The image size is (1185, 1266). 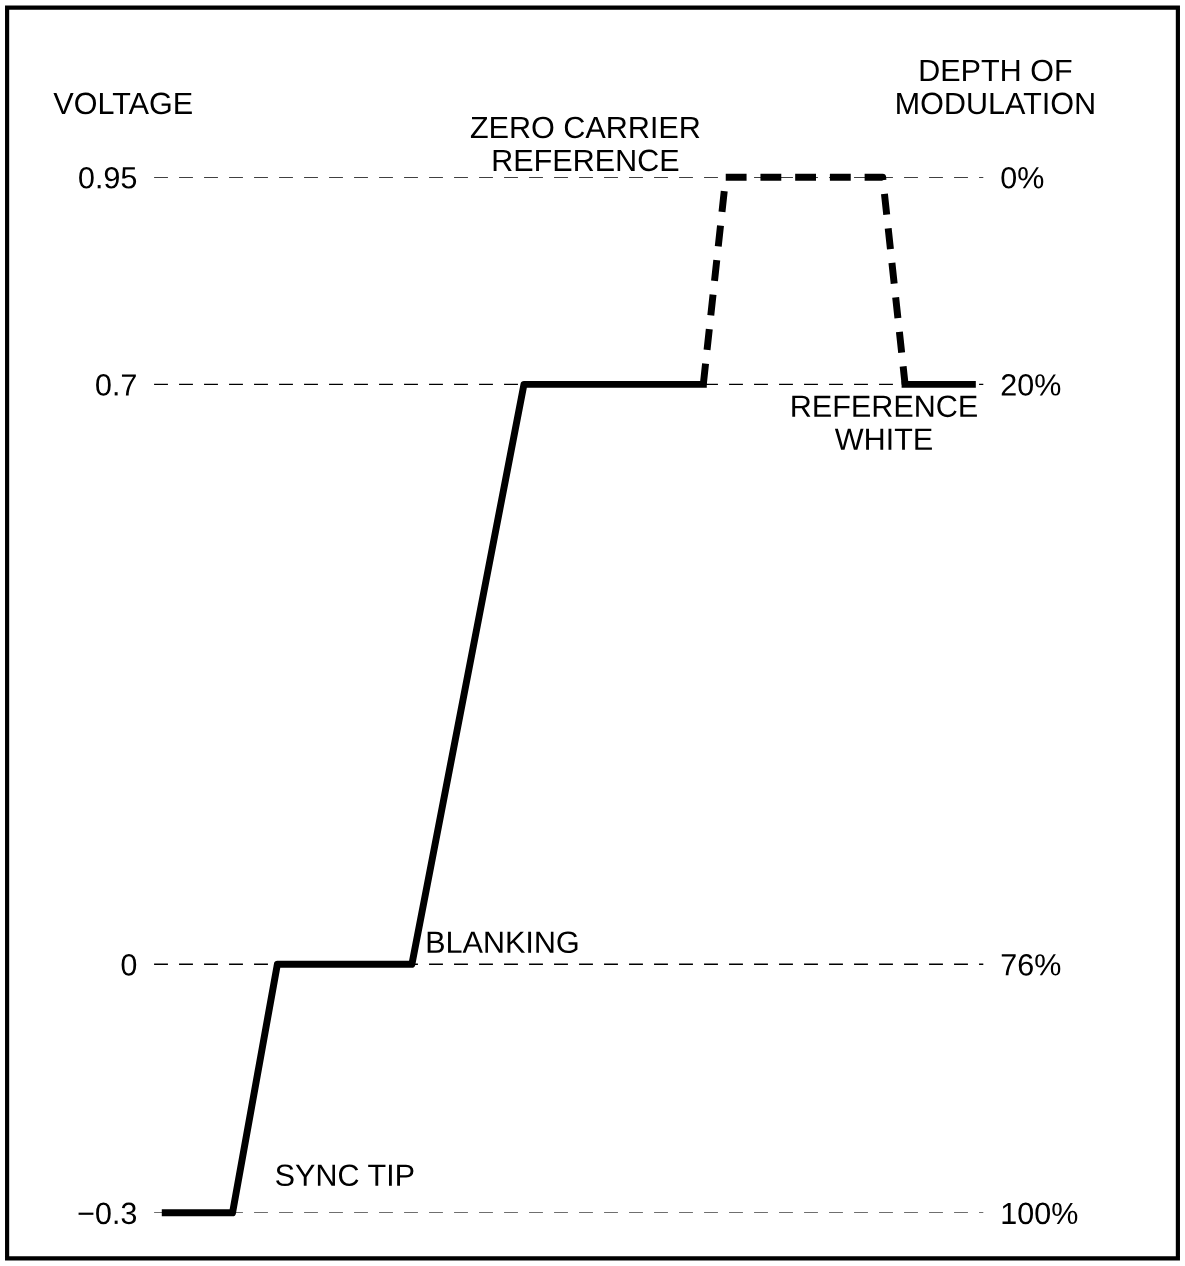 What do you see at coordinates (995, 87) in the screenshot?
I see `y2-axis-title: DEPTH OF MODULATION` at bounding box center [995, 87].